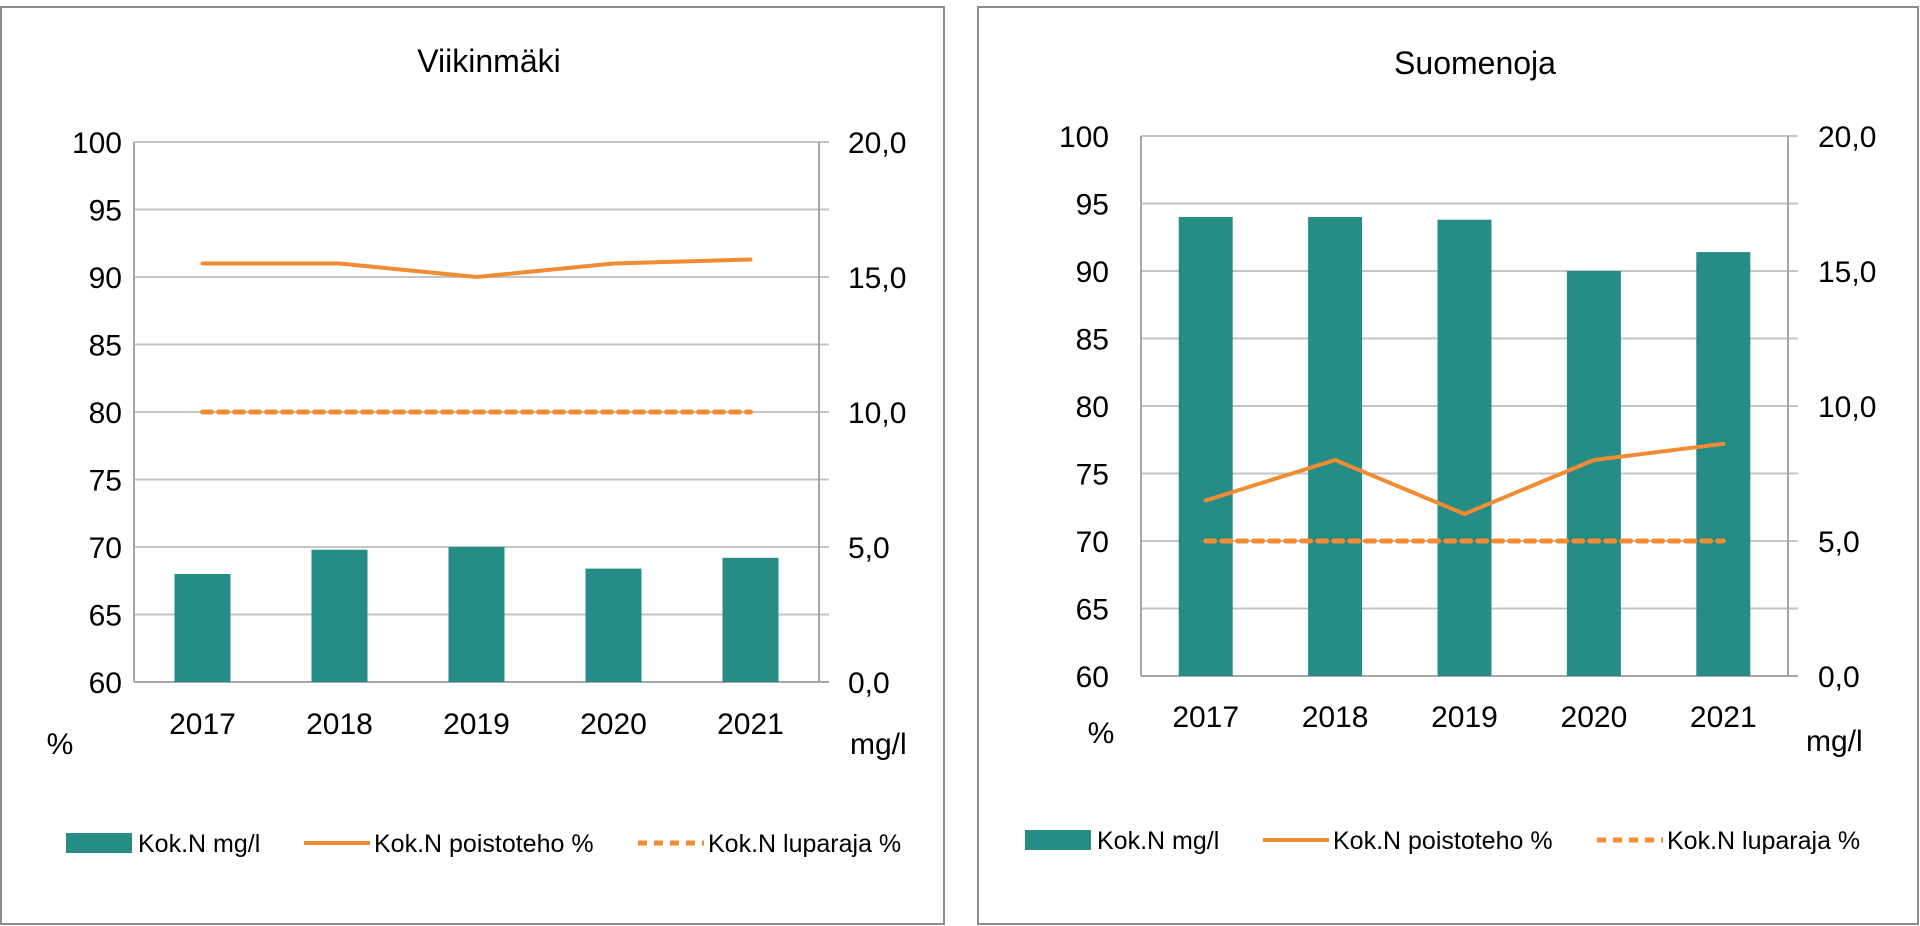 The height and width of the screenshot is (926, 1920). Describe the element at coordinates (488, 61) in the screenshot. I see `chart-title: Viikinmäki` at that location.